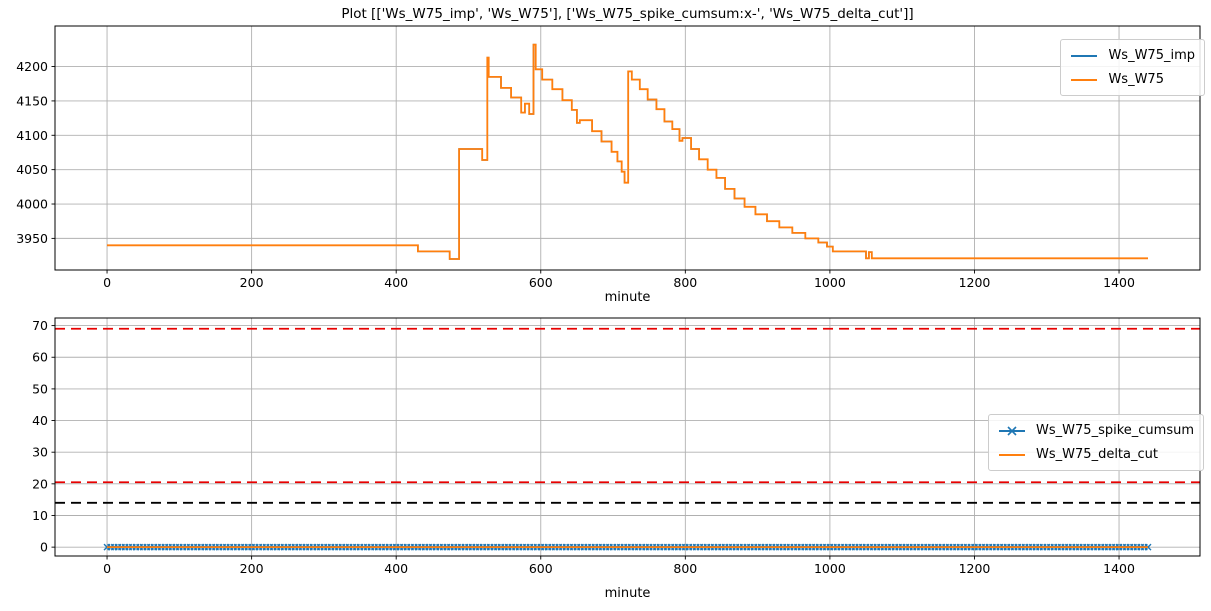 This screenshot has width=1211, height=611. I want to click on legend-label: Ws_W75_delta_cut, so click(1097, 454).